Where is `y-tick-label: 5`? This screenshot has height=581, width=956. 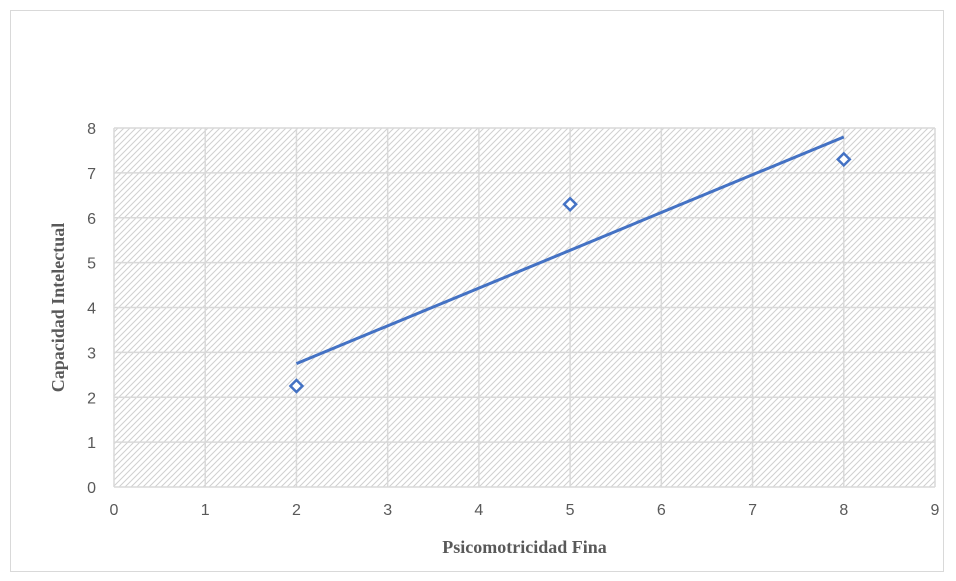
y-tick-label: 5 is located at coordinates (91, 264).